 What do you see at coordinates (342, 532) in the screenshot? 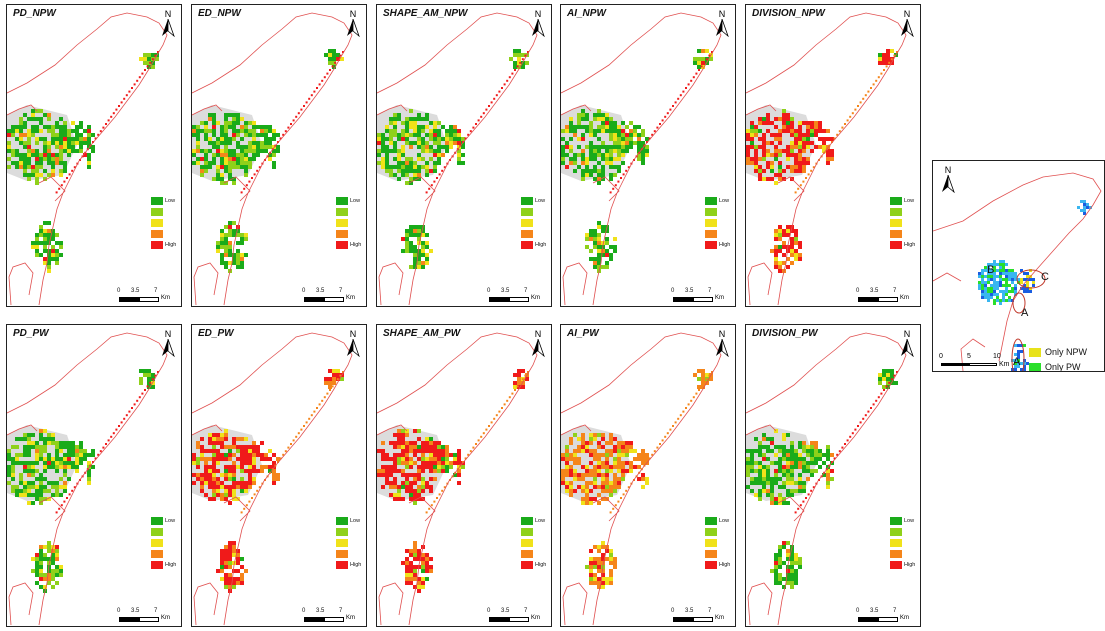
I see `legend-swatch` at bounding box center [342, 532].